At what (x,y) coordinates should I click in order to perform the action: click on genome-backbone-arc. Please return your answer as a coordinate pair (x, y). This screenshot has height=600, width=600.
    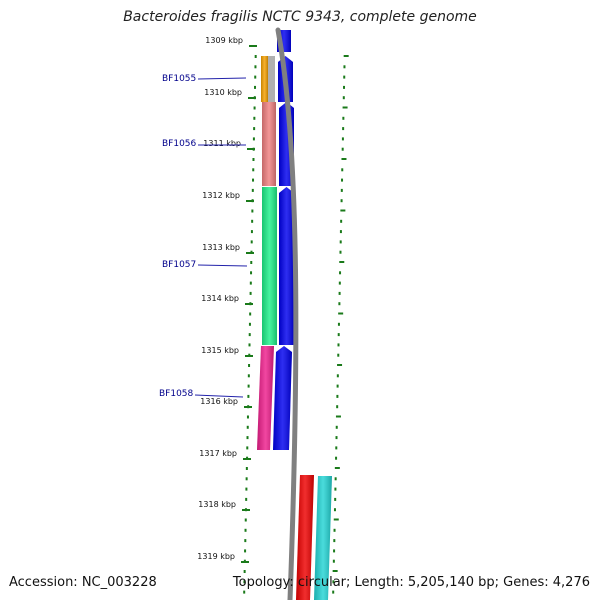
    Looking at the image, I should click on (287, 313).